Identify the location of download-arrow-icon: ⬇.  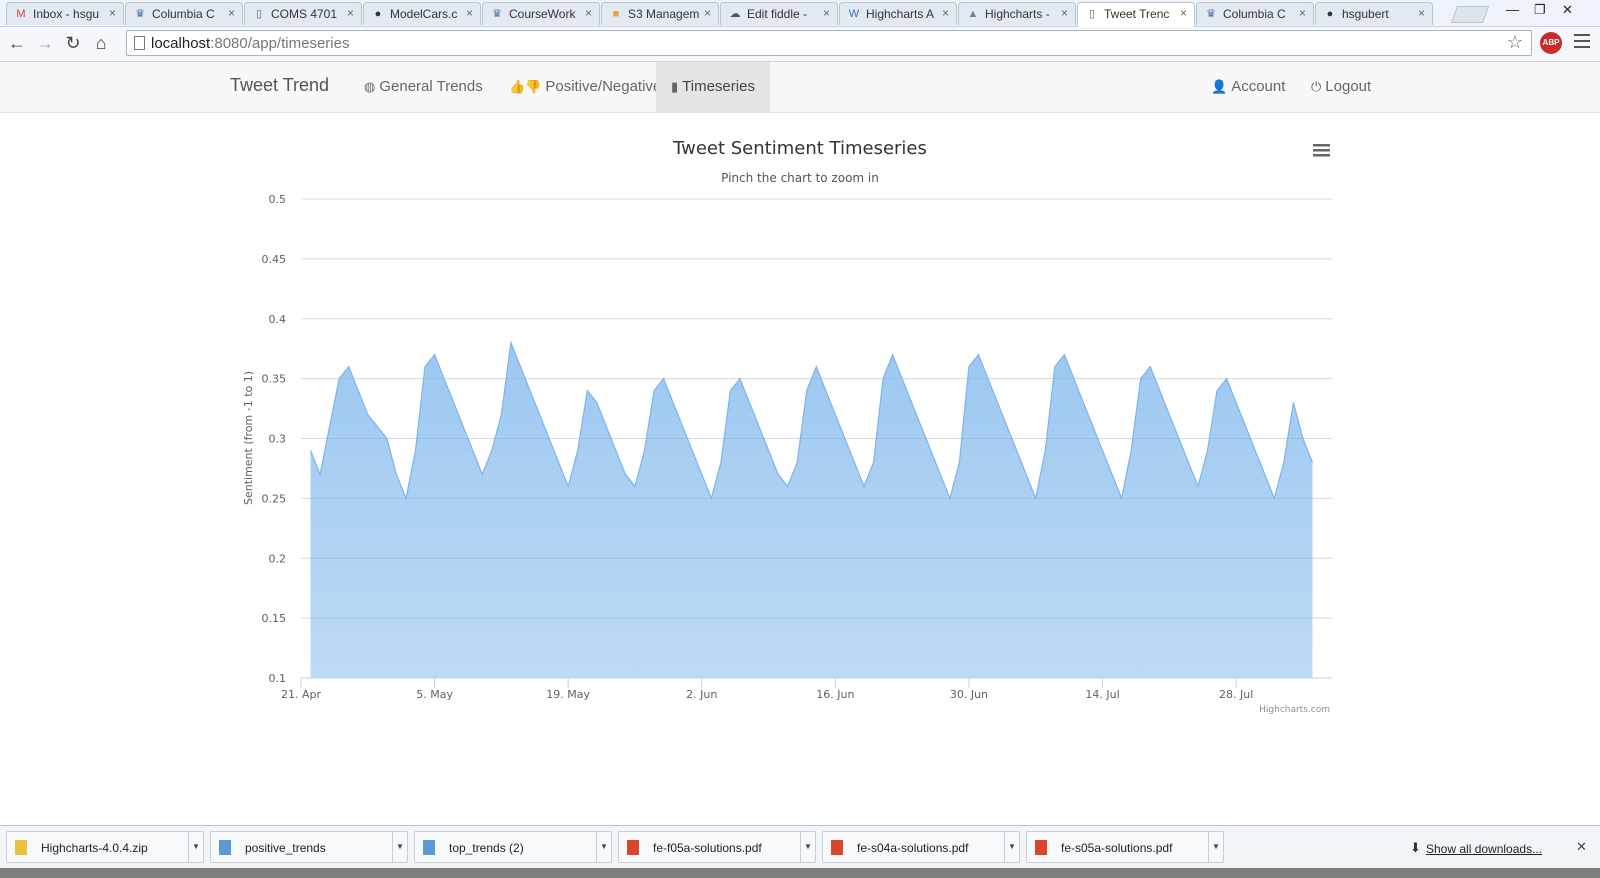
(1415, 847).